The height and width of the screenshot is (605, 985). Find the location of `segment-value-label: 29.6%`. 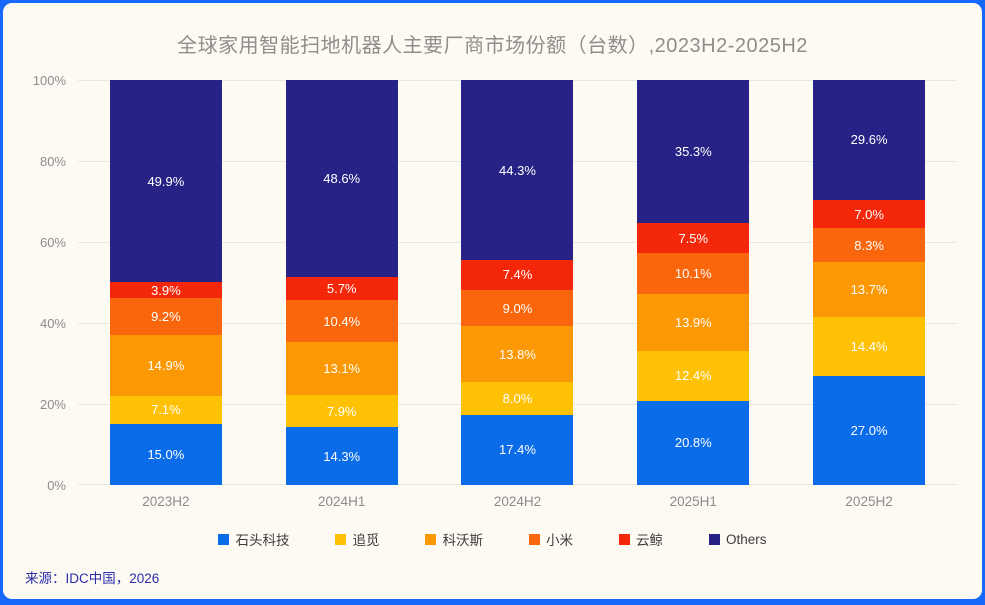

segment-value-label: 29.6% is located at coordinates (869, 140).